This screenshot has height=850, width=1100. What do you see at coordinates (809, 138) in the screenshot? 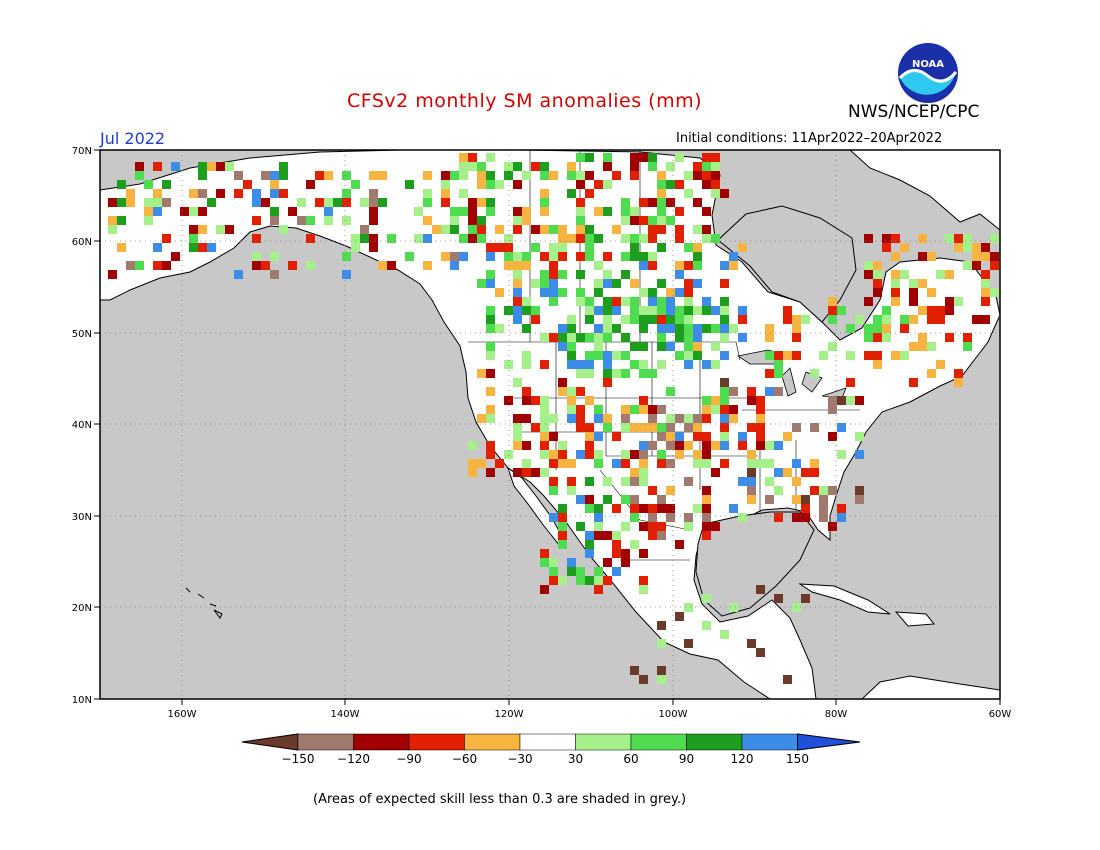
I see `initial-conditions-label: Initial conditions: 11Apr2022–20Apr2022` at bounding box center [809, 138].